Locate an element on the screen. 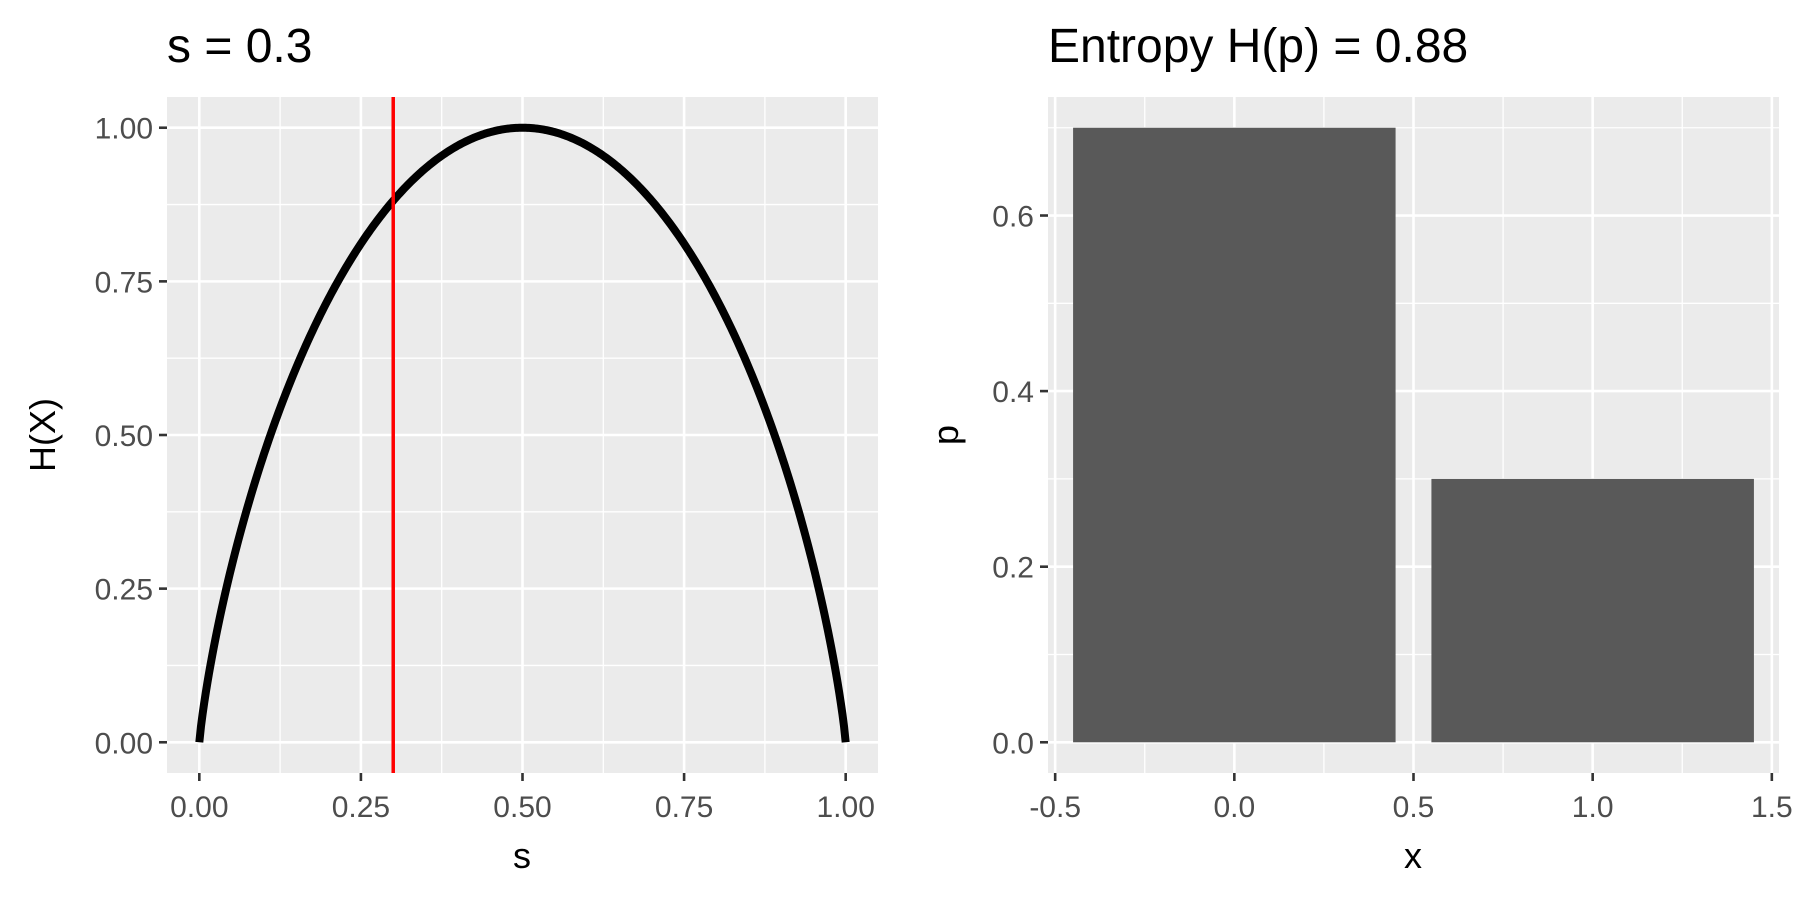 Image resolution: width=1800 pixels, height=900 pixels. left-y-tick-label: 0.75 is located at coordinates (124, 282).